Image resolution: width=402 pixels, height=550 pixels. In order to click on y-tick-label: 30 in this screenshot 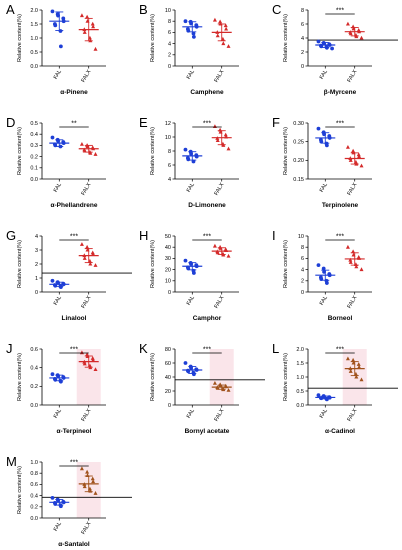, I will do `click(168, 259)`.